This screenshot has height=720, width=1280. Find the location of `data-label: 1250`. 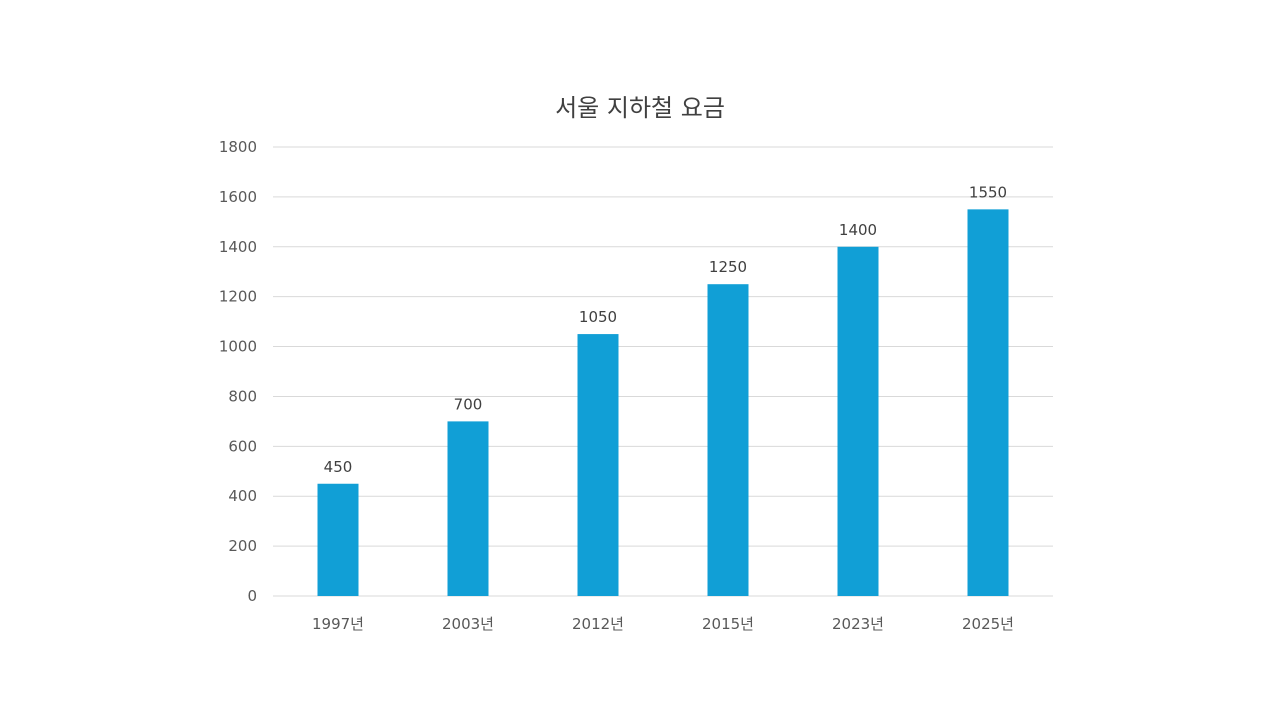

data-label: 1250 is located at coordinates (728, 267).